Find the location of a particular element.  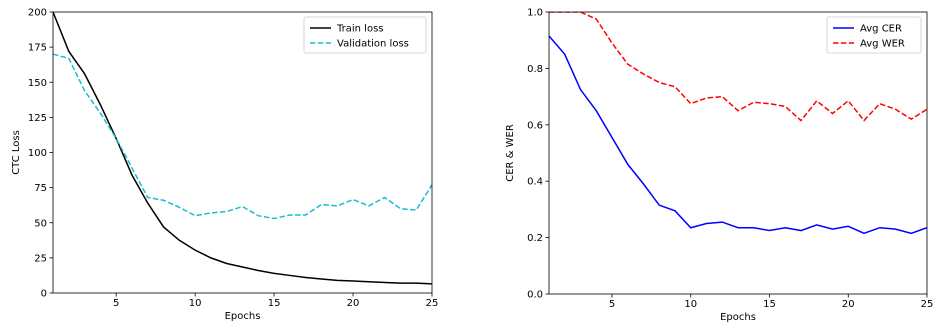

y-axis-label: CTC Loss is located at coordinates (16, 152).